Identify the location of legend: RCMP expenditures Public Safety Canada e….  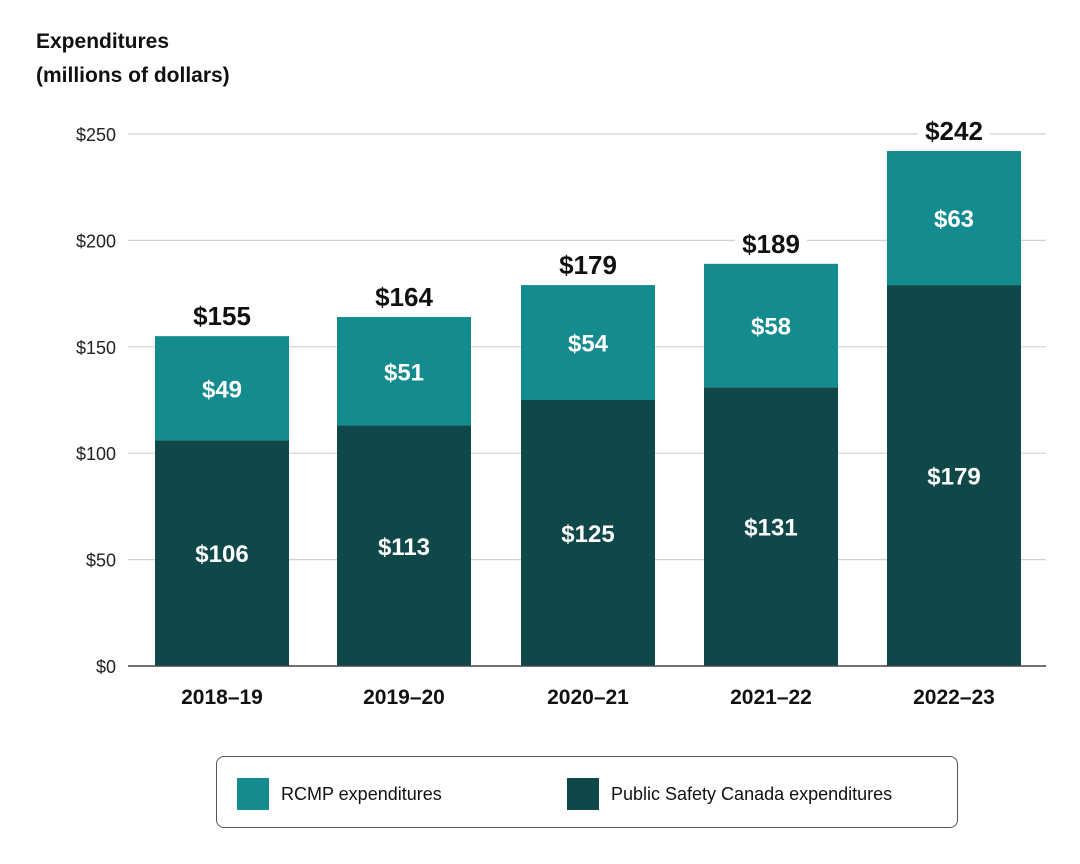
(587, 792).